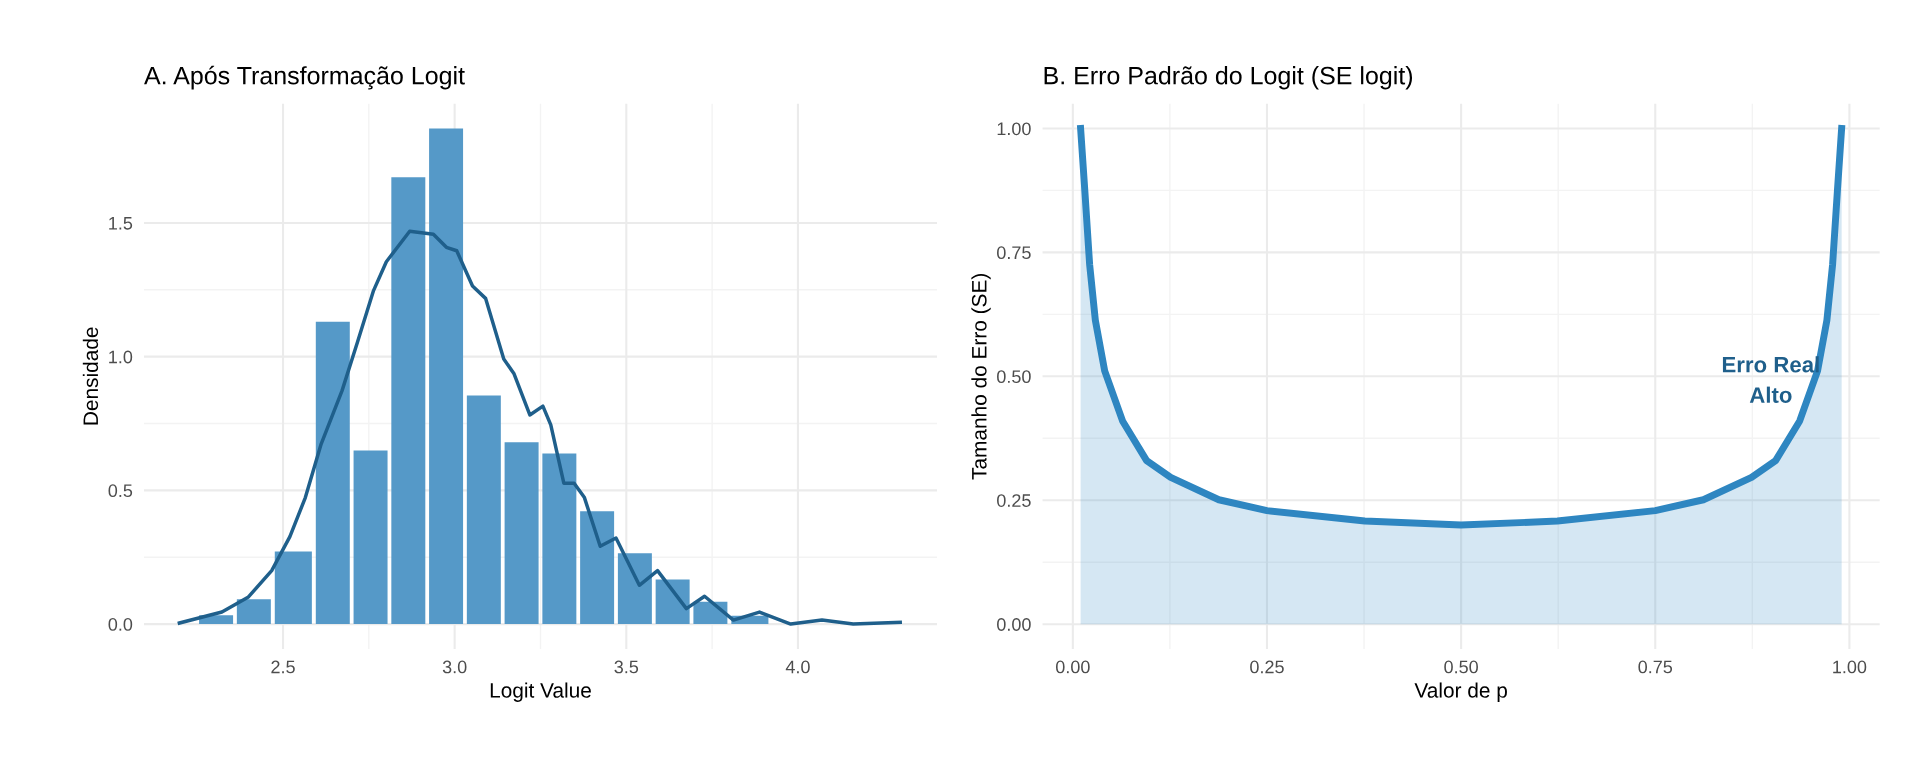 This screenshot has width=1920, height=768. What do you see at coordinates (90, 376) in the screenshot?
I see `y-axis-title: Densidade` at bounding box center [90, 376].